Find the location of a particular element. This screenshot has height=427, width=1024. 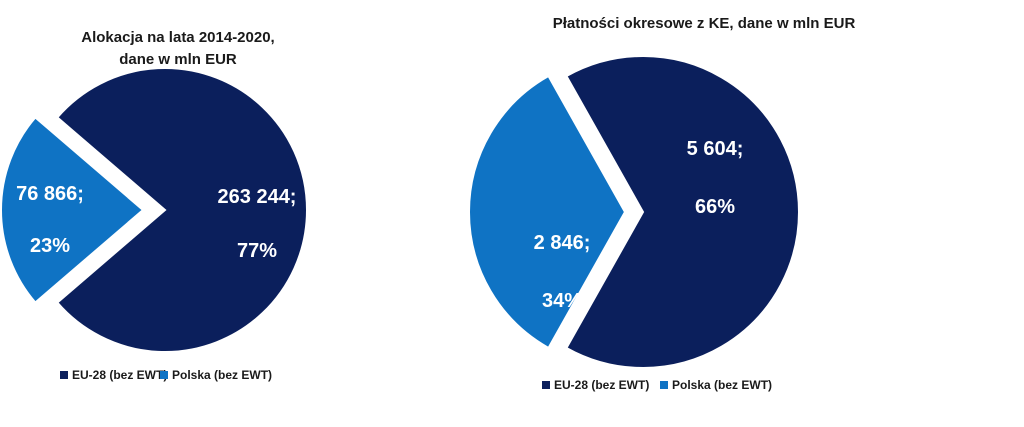

slice-value-label: 76 866; is located at coordinates (50, 194).